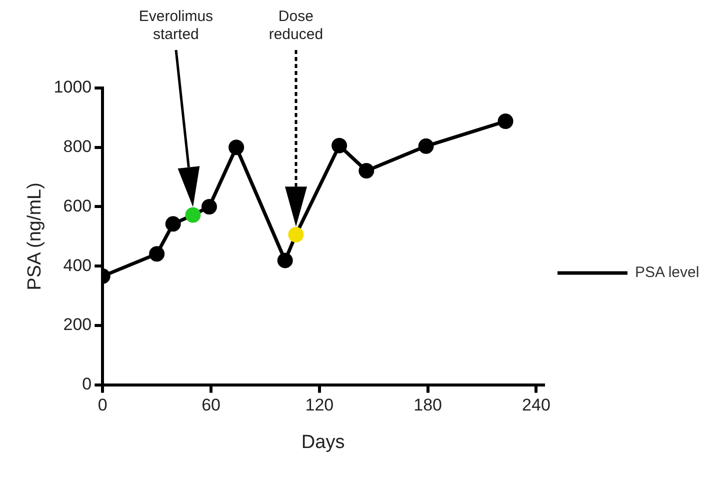 Image resolution: width=720 pixels, height=478 pixels. What do you see at coordinates (319, 405) in the screenshot?
I see `x-tick-label: 120` at bounding box center [319, 405].